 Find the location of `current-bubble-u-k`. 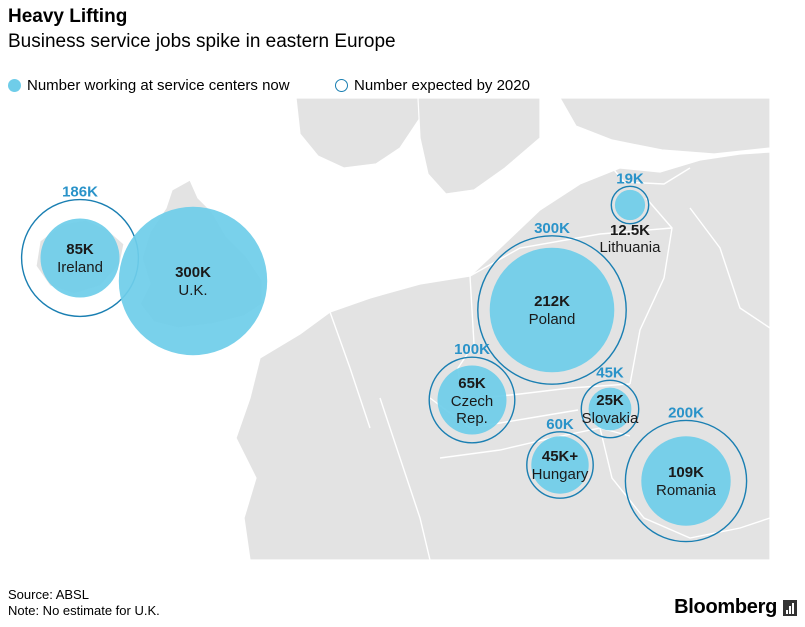

current-bubble-u-k is located at coordinates (193, 281).